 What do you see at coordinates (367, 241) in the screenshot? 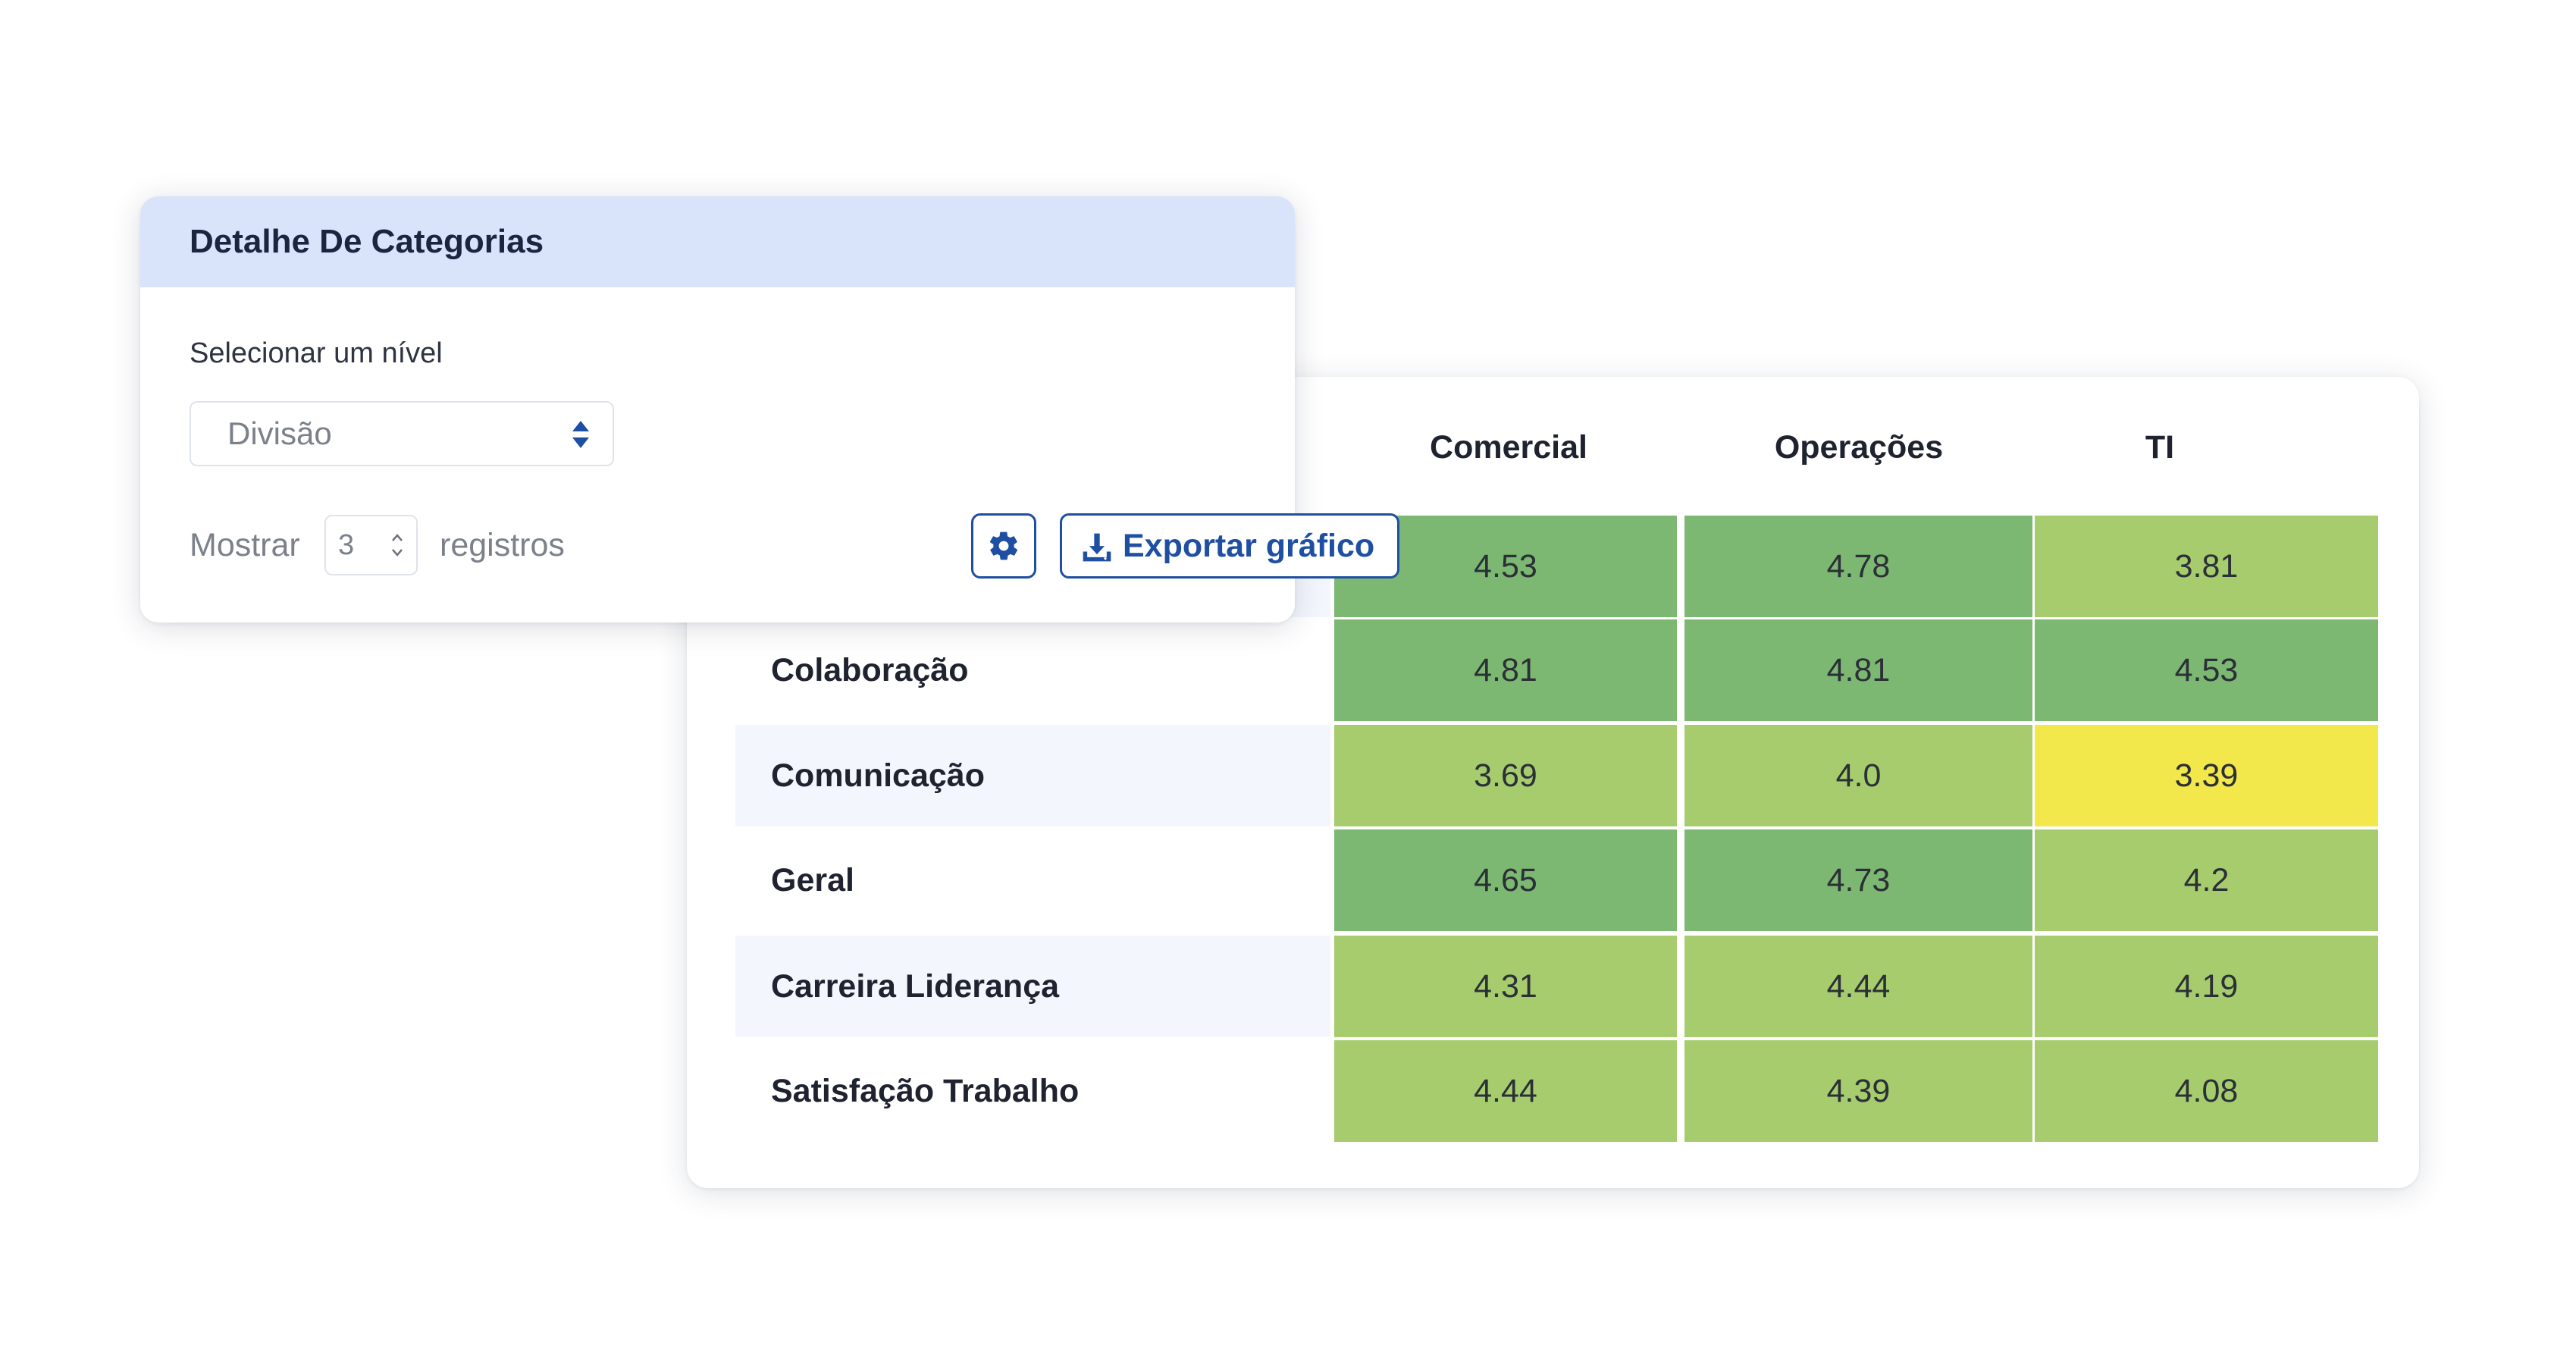
I see `panel-title: Detalhe De Categorias` at bounding box center [367, 241].